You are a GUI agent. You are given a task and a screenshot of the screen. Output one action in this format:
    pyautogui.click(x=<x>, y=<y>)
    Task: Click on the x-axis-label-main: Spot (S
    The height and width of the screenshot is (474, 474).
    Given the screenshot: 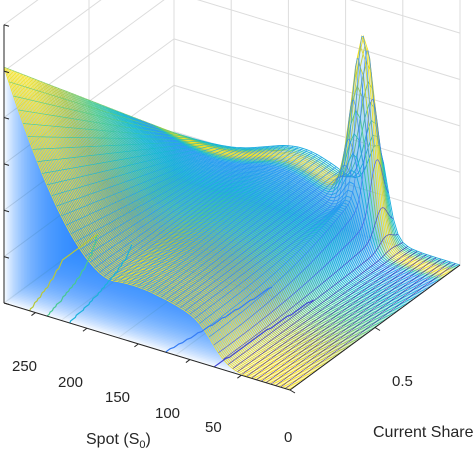 What is the action you would take?
    pyautogui.click(x=112, y=439)
    